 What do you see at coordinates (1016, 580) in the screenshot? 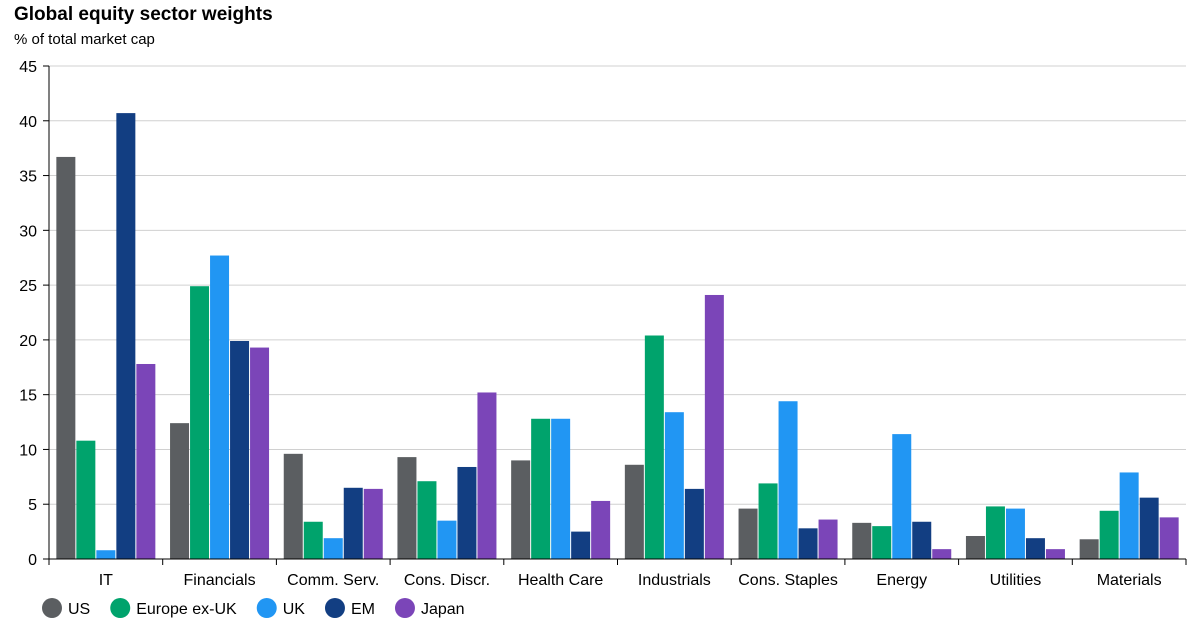
I see `x-category-label: Utilities` at bounding box center [1016, 580].